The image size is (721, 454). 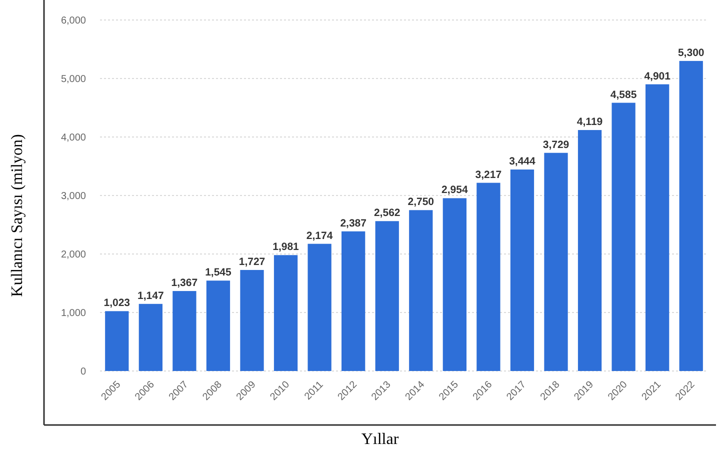 What do you see at coordinates (556, 144) in the screenshot?
I see `data-label: 3,729` at bounding box center [556, 144].